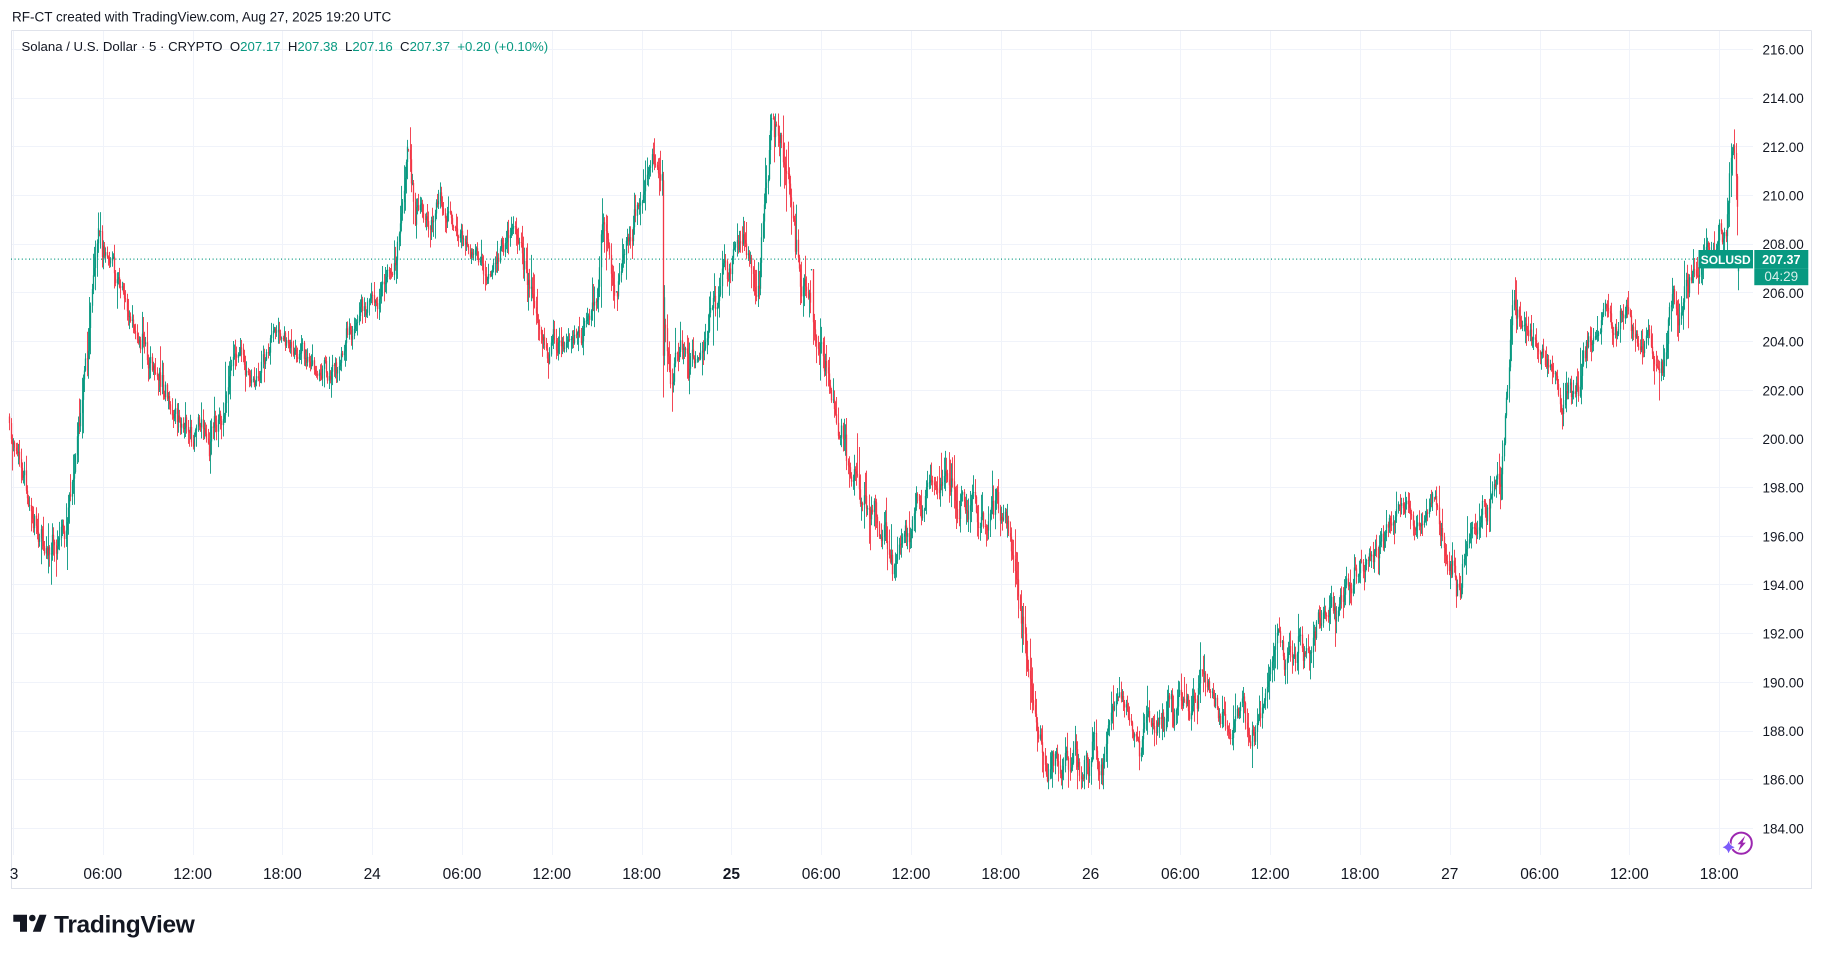 The image size is (1824, 958). I want to click on svg-text: 208.00, so click(1783, 244).